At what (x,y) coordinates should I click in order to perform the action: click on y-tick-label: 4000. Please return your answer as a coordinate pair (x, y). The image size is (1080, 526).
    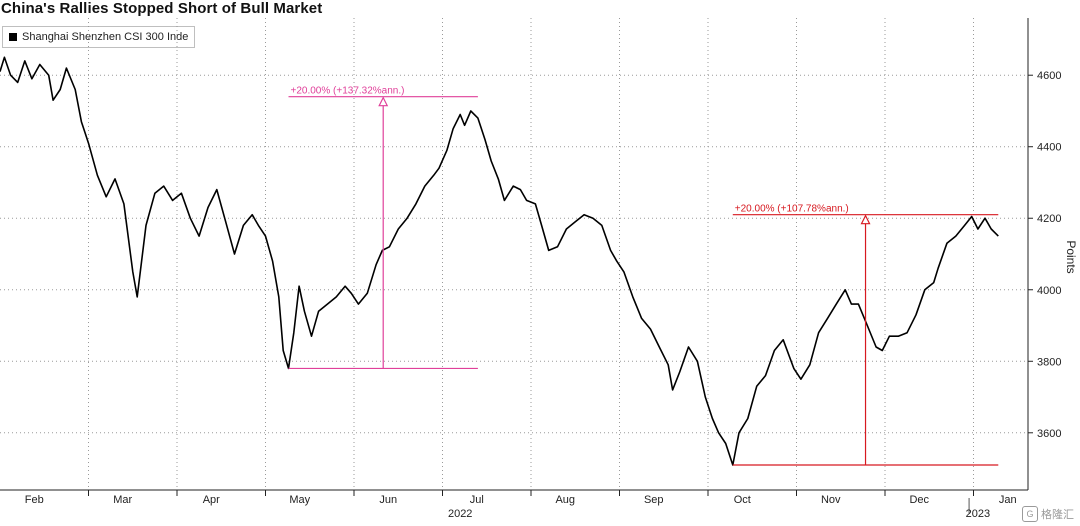
    Looking at the image, I should click on (1049, 291).